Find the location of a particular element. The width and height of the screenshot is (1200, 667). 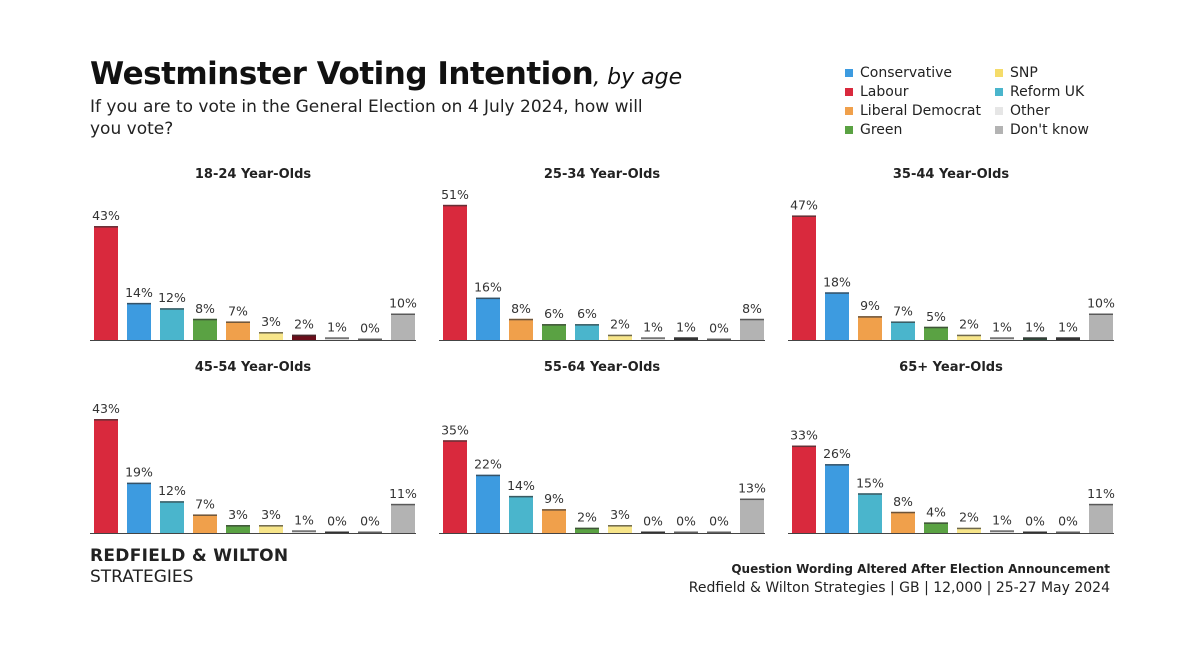

legend-item: Reform UK is located at coordinates (1060, 92).